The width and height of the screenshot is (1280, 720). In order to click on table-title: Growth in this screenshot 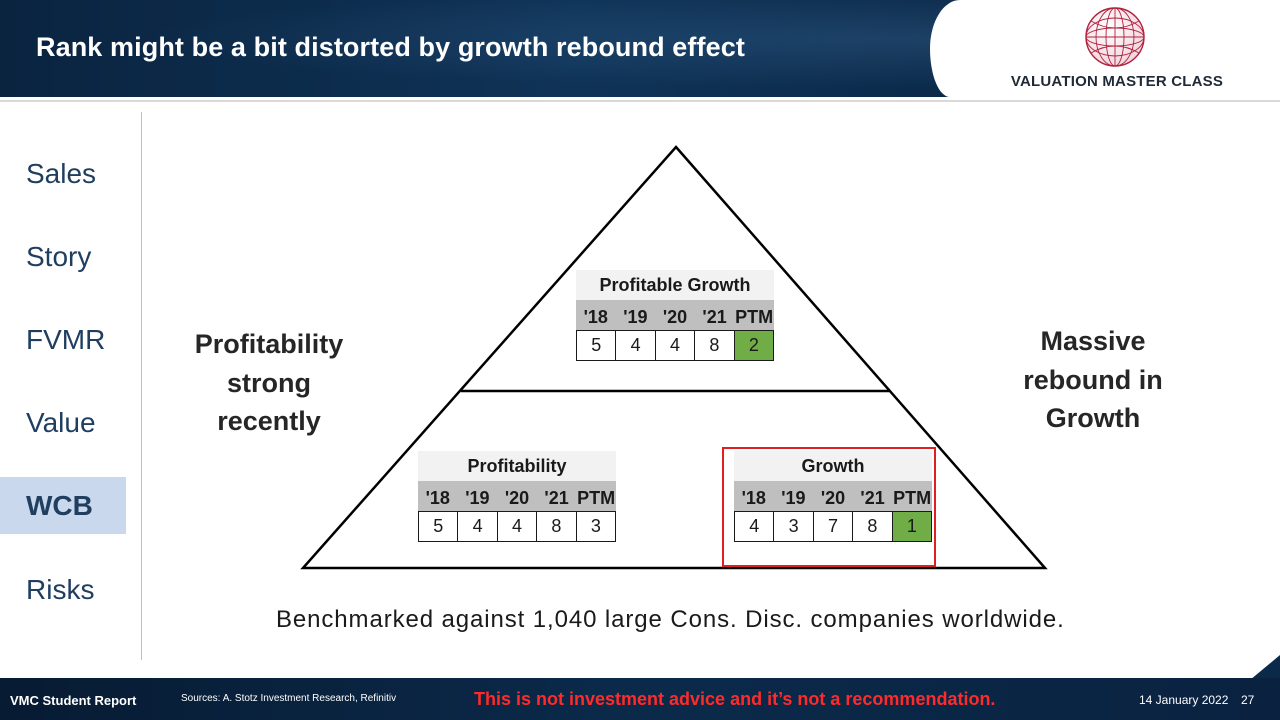, I will do `click(833, 466)`.